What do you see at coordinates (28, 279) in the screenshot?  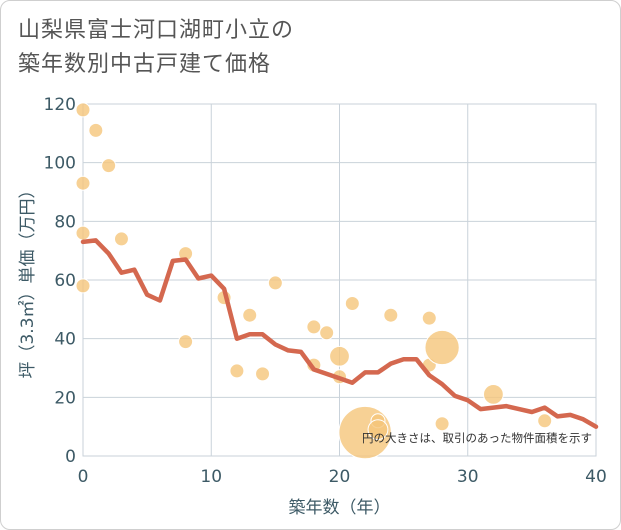 I see `y-axis-label: 坪（3.3㎡）単価（万円）` at bounding box center [28, 279].